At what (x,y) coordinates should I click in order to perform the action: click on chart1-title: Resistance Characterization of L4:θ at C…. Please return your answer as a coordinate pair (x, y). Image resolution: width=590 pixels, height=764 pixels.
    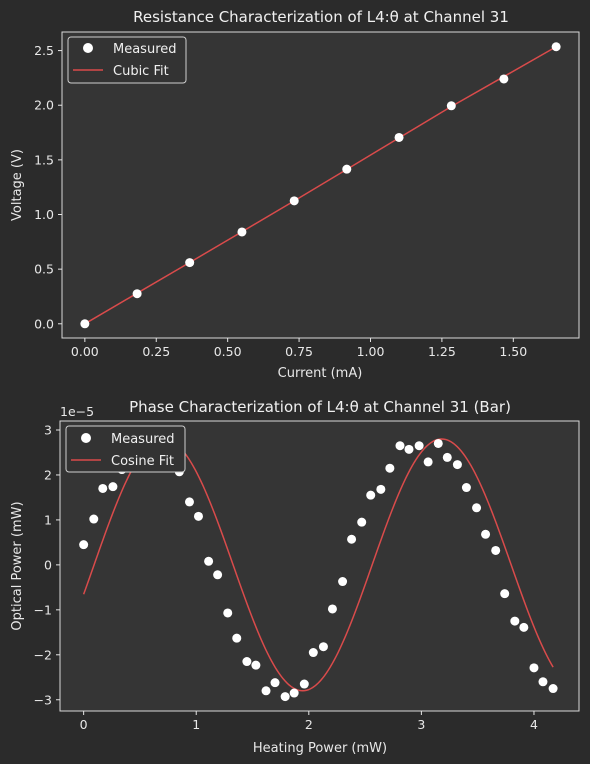
    Looking at the image, I should click on (321, 17).